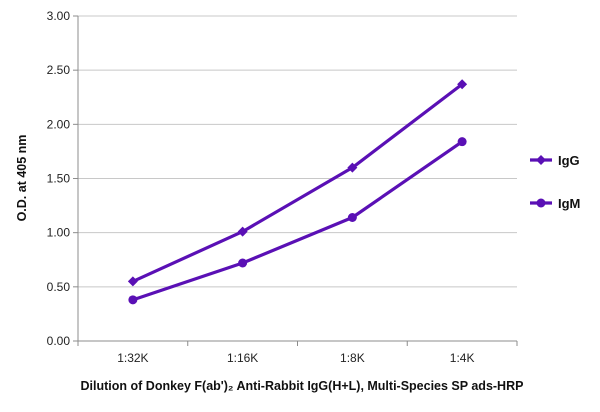 The image size is (600, 412). Describe the element at coordinates (555, 182) in the screenshot. I see `legend: IgG IgM` at that location.